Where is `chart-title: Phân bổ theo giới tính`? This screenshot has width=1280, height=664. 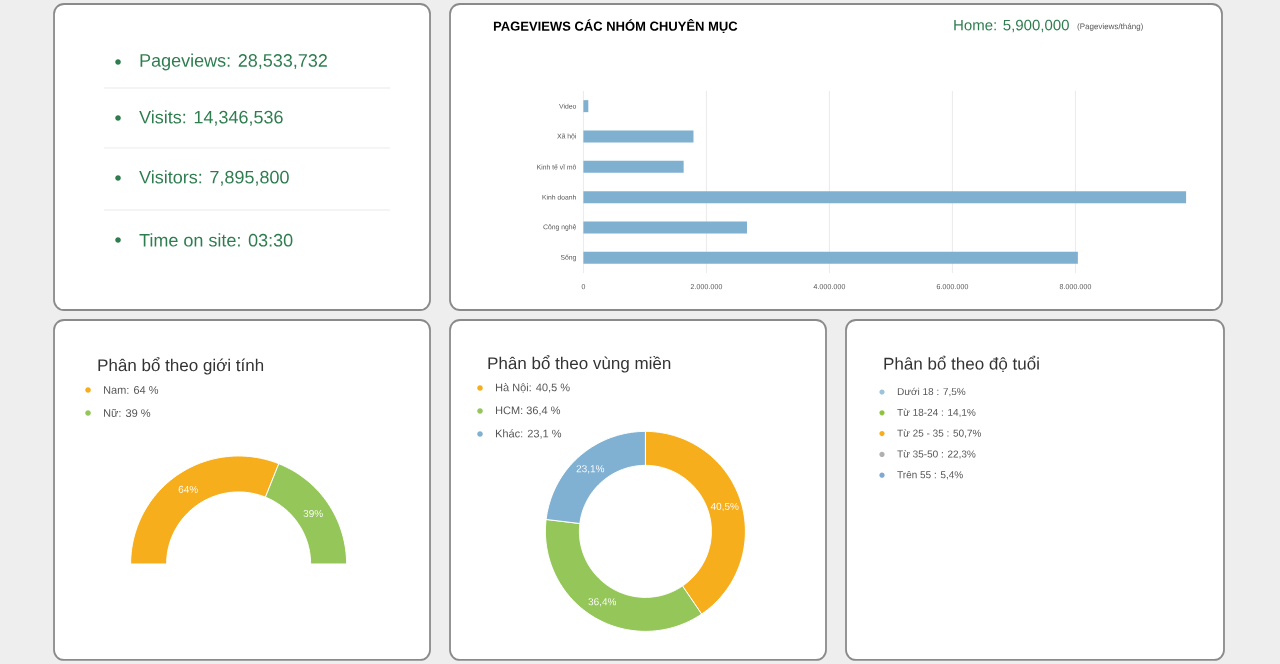 chart-title: Phân bổ theo giới tính is located at coordinates (181, 366).